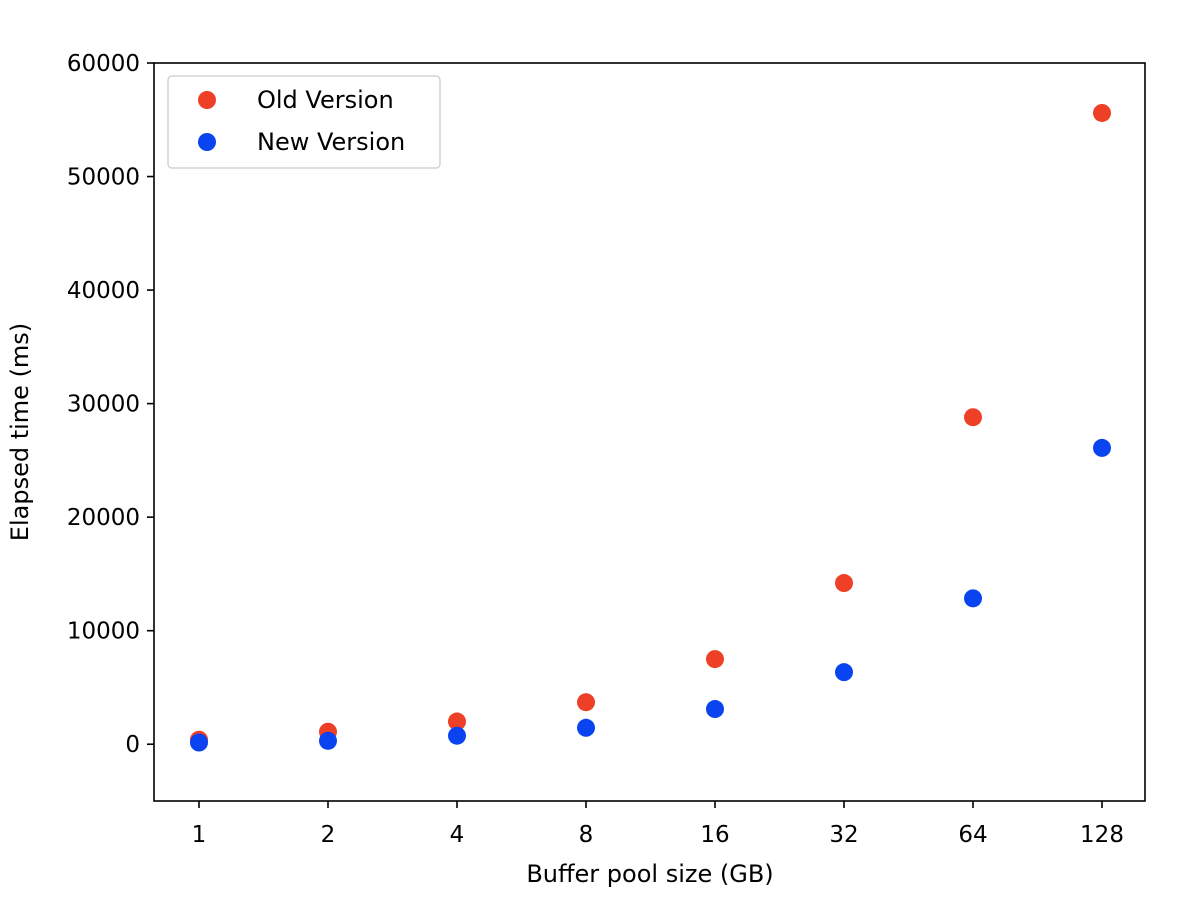 The image size is (1196, 902). What do you see at coordinates (658, 824) in the screenshot?
I see `x-axis-ticks: 1 2 4 8 16 32 64 128` at bounding box center [658, 824].